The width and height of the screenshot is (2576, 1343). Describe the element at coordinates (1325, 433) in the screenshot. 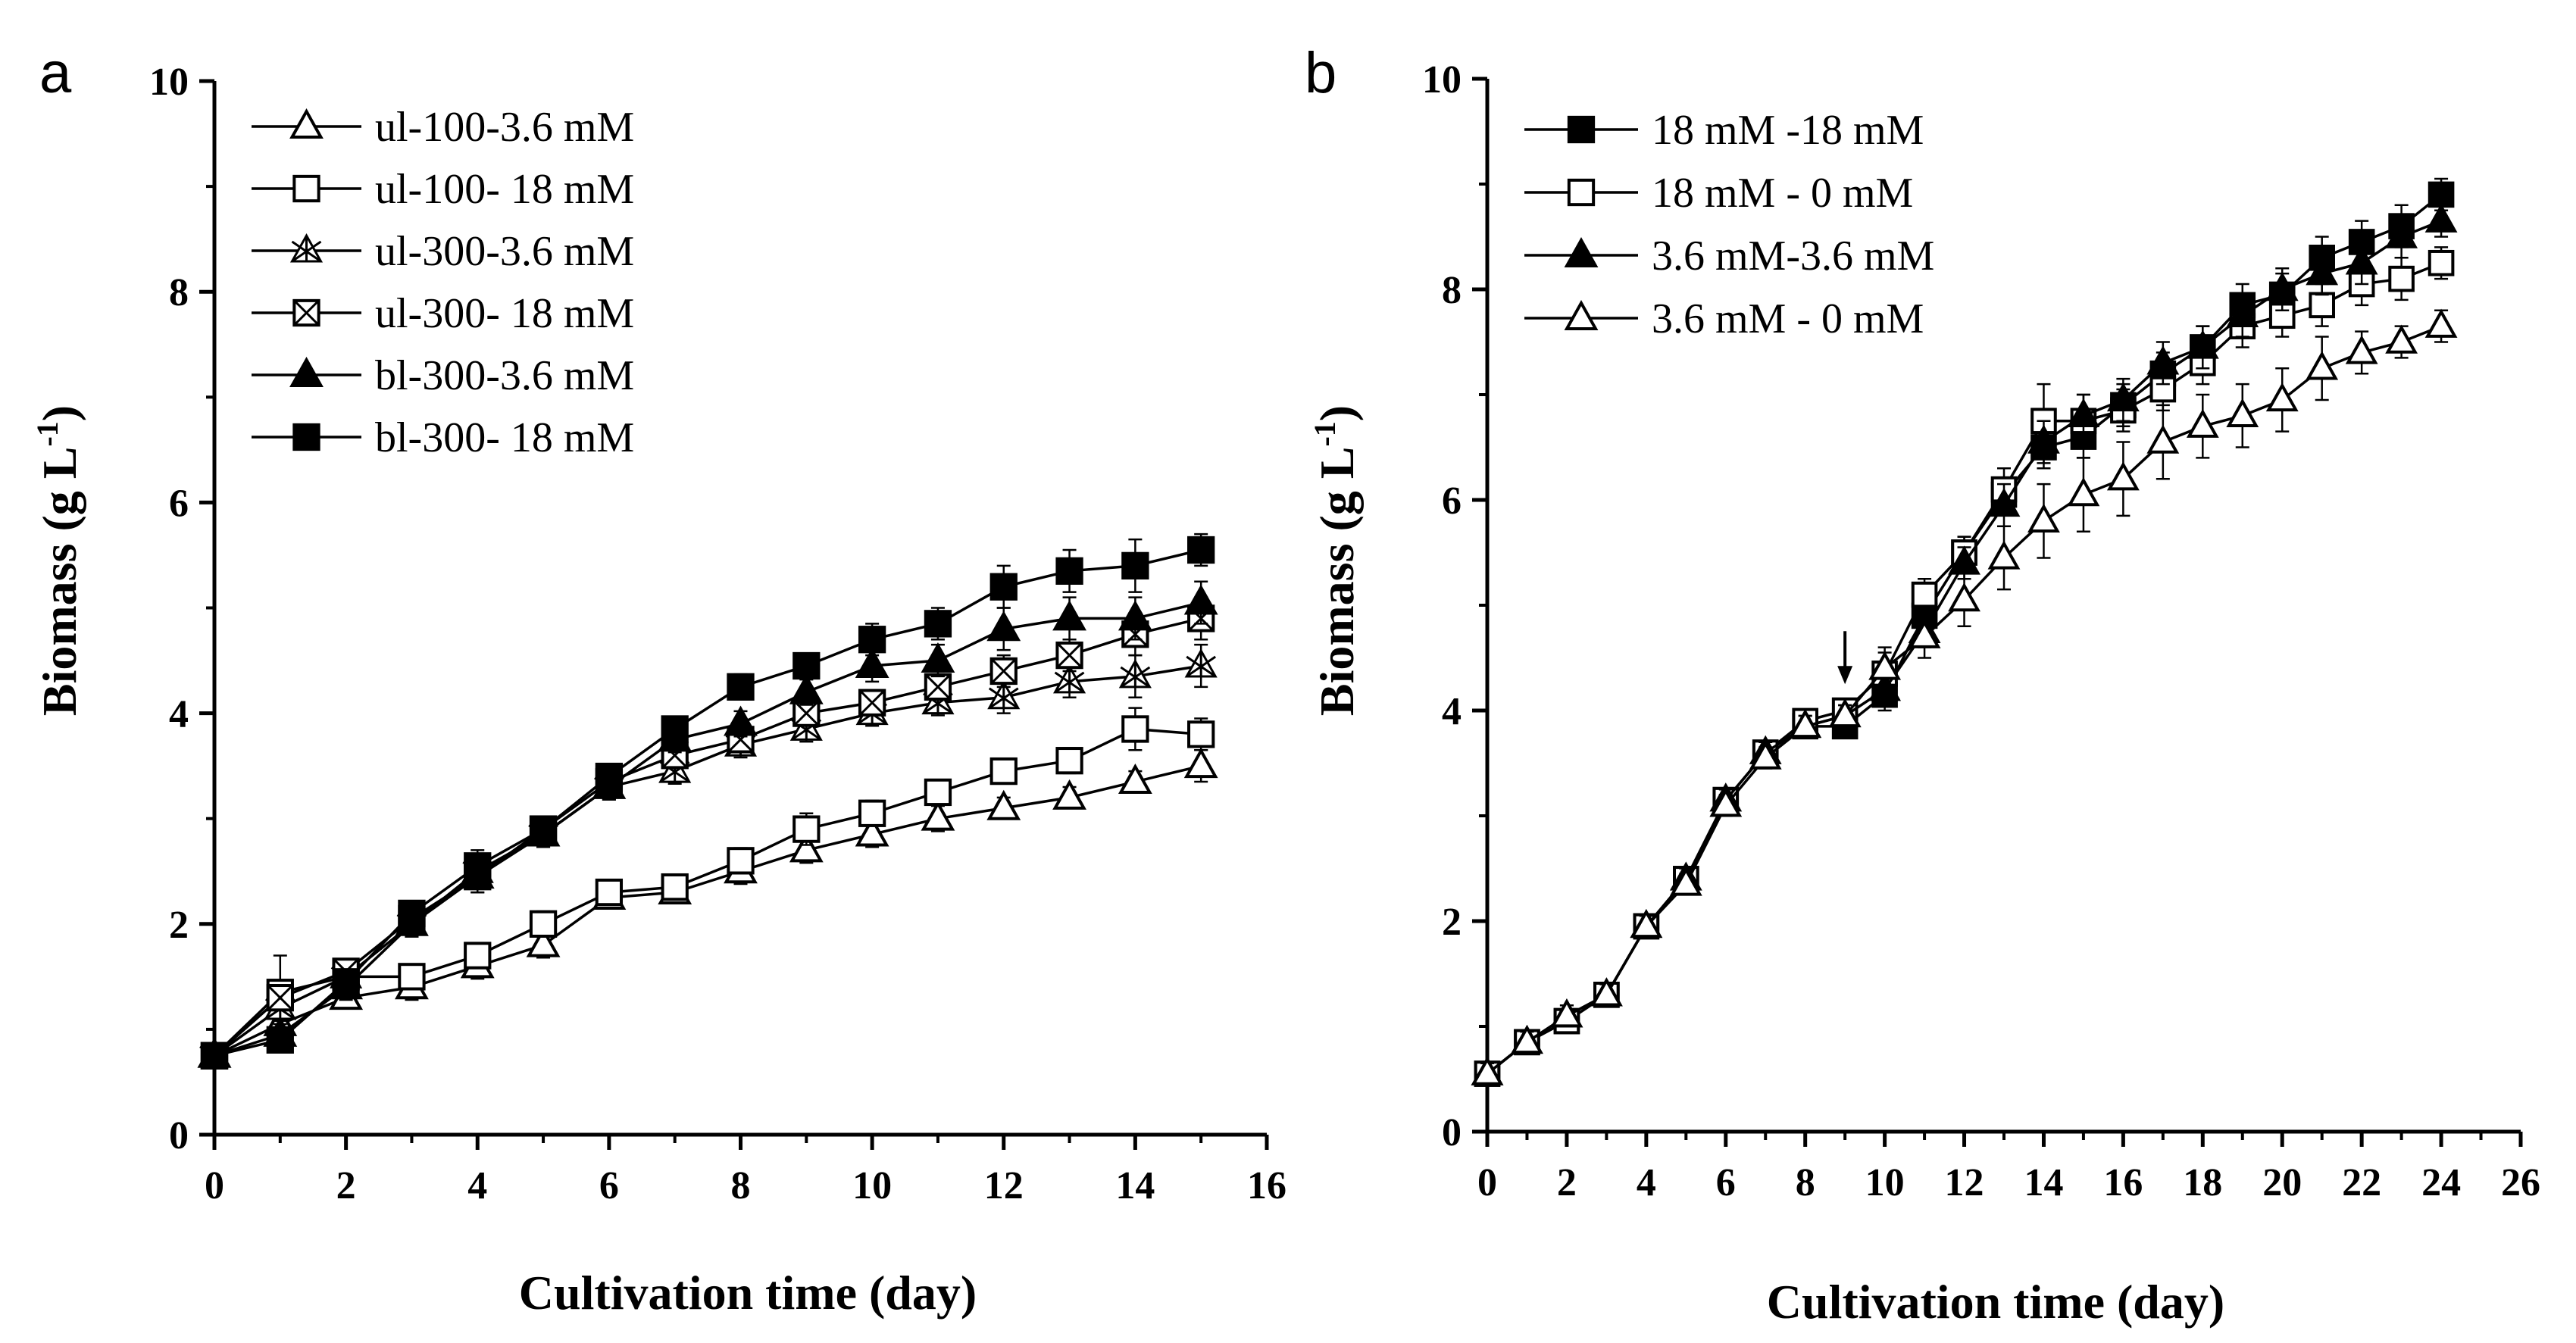

I see `panel-b-y-axis-title-sup: -1` at that location.